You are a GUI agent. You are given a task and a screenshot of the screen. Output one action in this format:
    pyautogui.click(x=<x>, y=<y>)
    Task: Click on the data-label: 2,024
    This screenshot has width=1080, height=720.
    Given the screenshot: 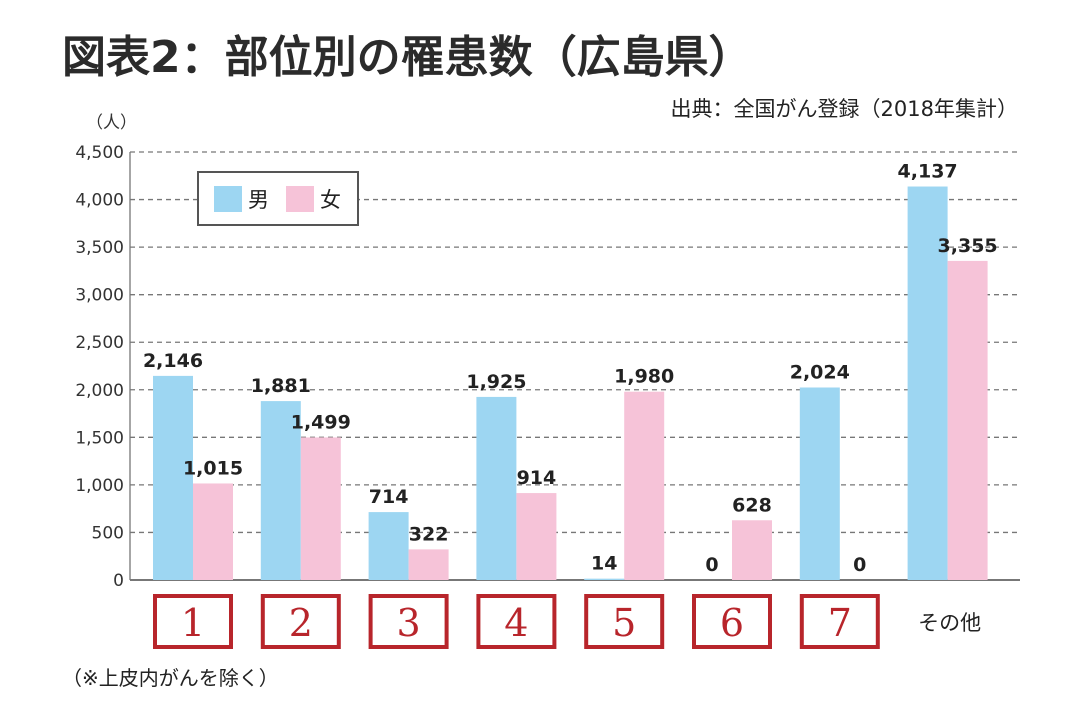 What is the action you would take?
    pyautogui.click(x=820, y=372)
    